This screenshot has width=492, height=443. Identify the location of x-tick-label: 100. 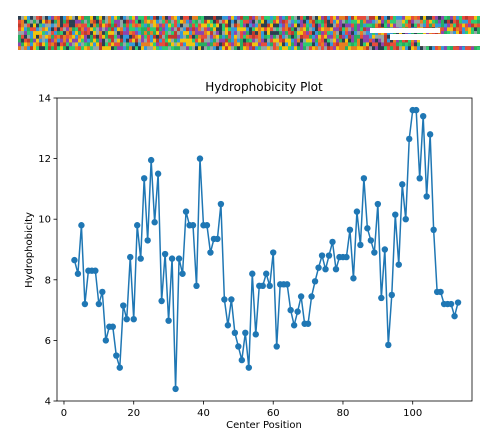
(412, 413).